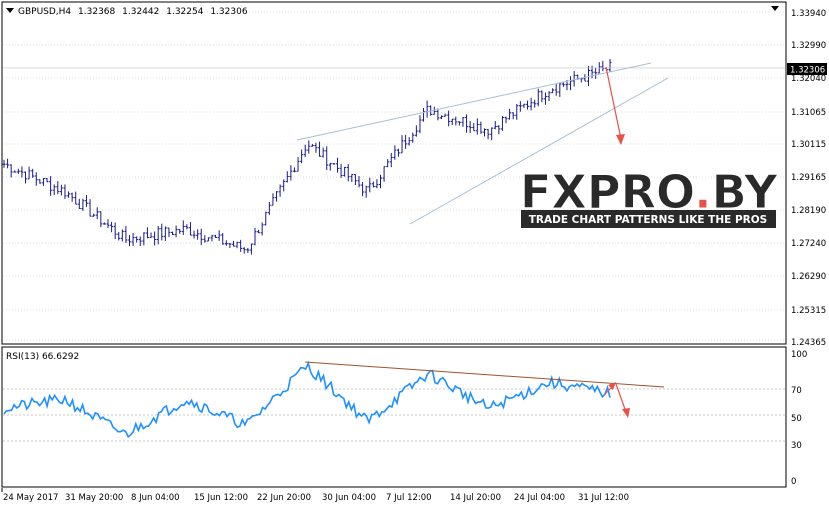 The width and height of the screenshot is (829, 512). I want to click on time-label: 24 May 2017, so click(30, 498).